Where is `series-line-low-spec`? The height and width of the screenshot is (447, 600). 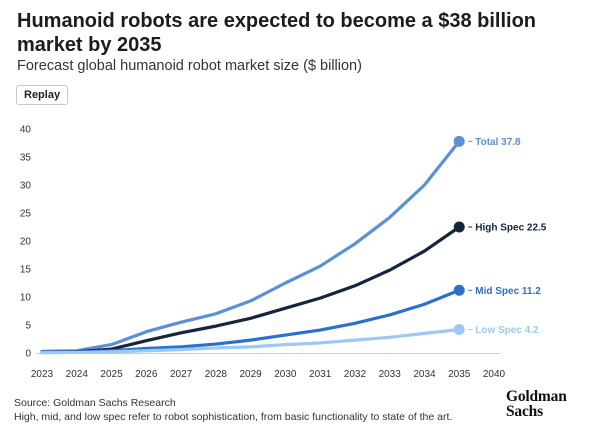 series-line-low-spec is located at coordinates (250, 341).